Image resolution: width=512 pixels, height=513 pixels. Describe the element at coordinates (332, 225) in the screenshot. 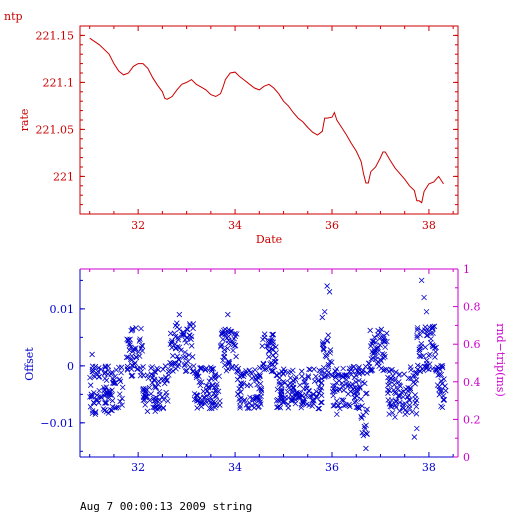

I see `rate-x-tick-label: 36` at that location.